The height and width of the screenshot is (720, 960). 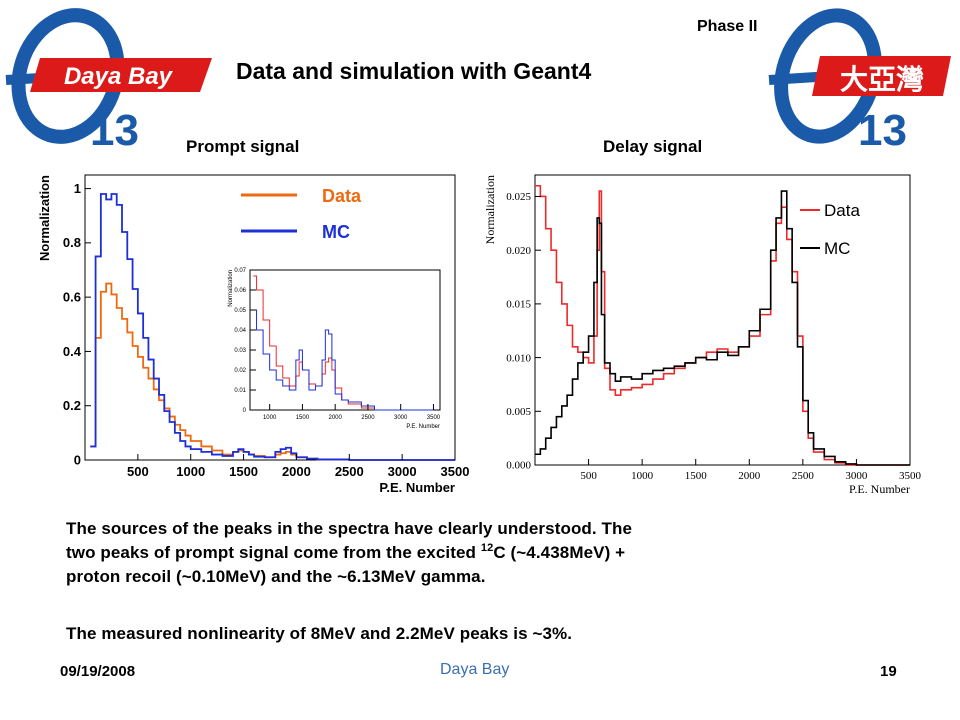 I want to click on slide-title: Data and simulation with Geant4, so click(x=414, y=71).